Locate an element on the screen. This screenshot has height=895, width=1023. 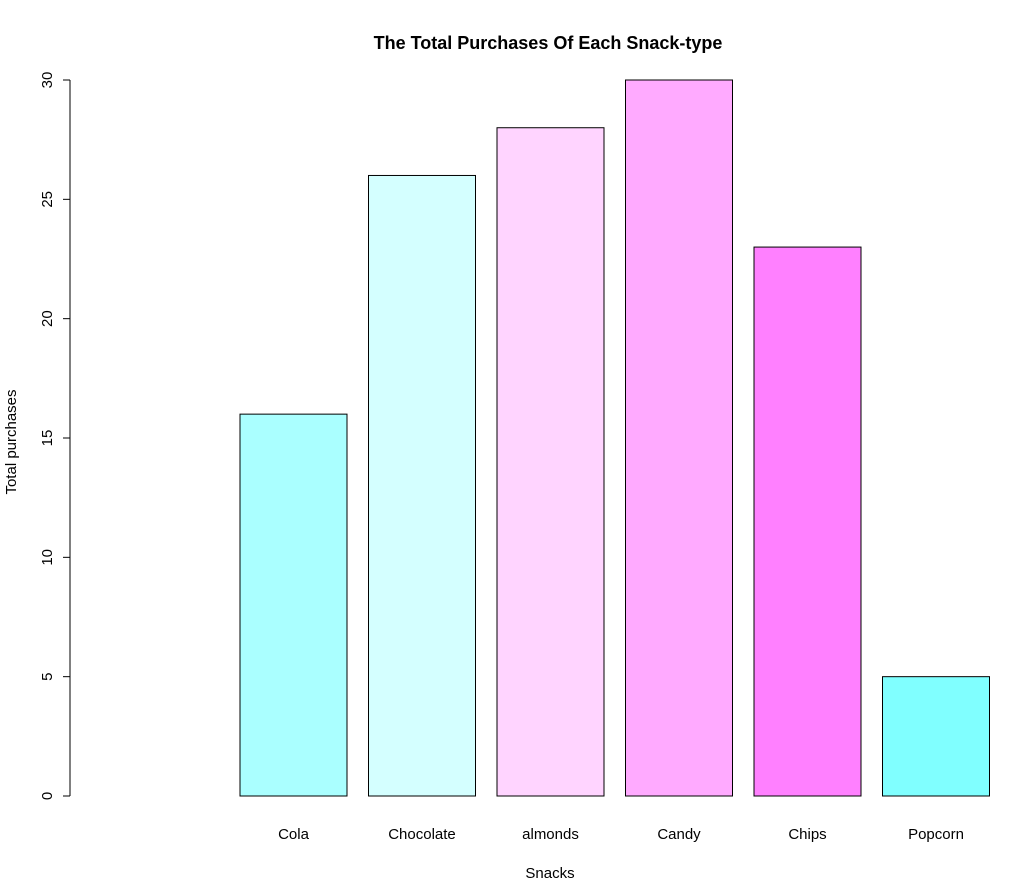
y-tick-label: 15 is located at coordinates (47, 438).